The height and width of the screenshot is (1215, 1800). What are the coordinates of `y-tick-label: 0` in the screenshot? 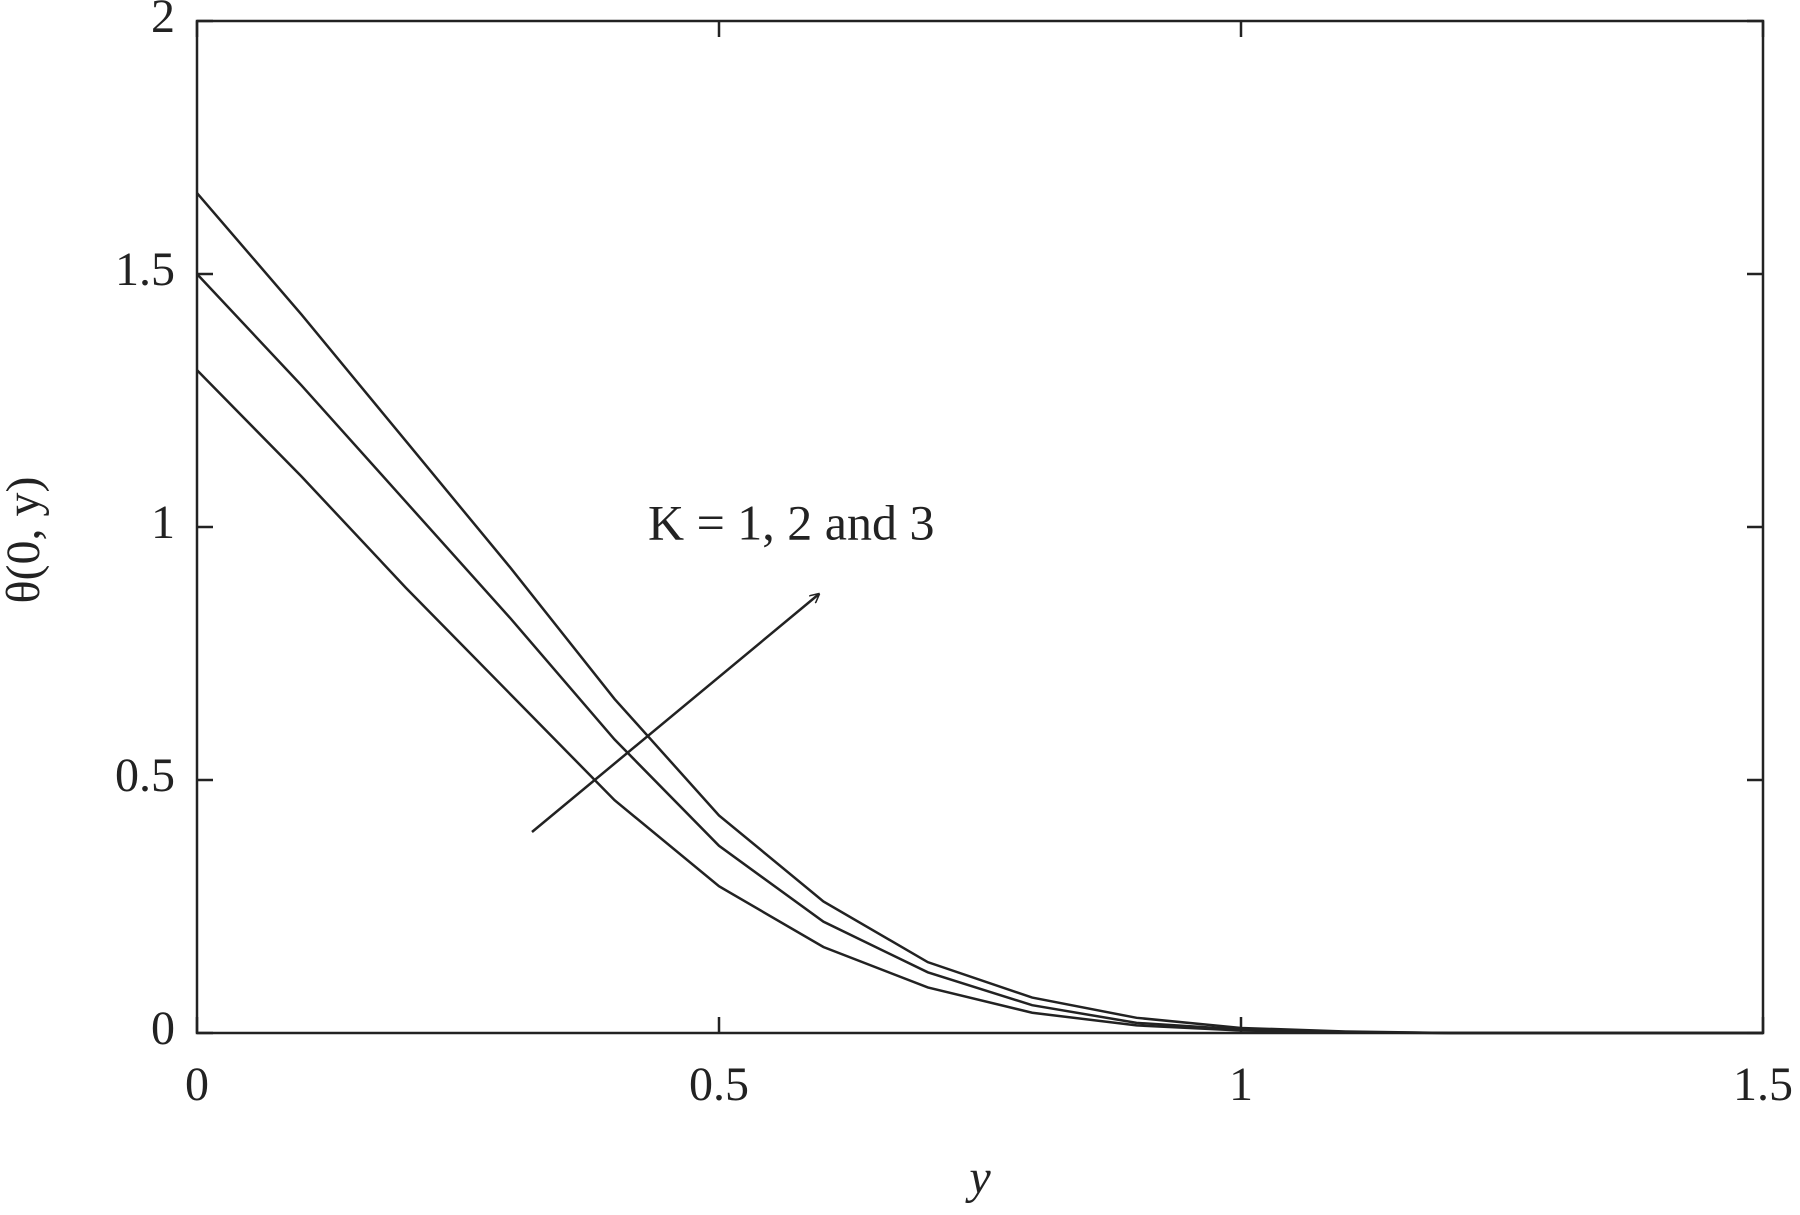 It's located at (163, 1028).